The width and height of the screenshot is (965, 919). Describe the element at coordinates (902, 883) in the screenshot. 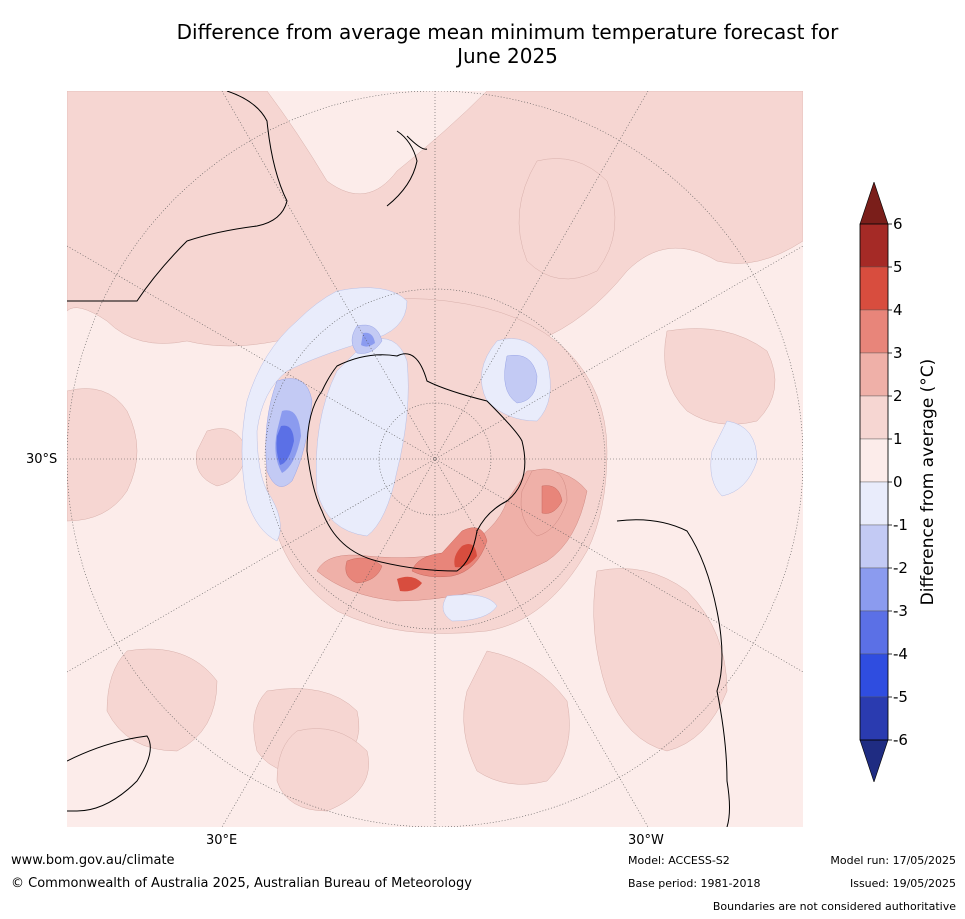

I see `footer-issued: Issued: 19/05/2025` at that location.